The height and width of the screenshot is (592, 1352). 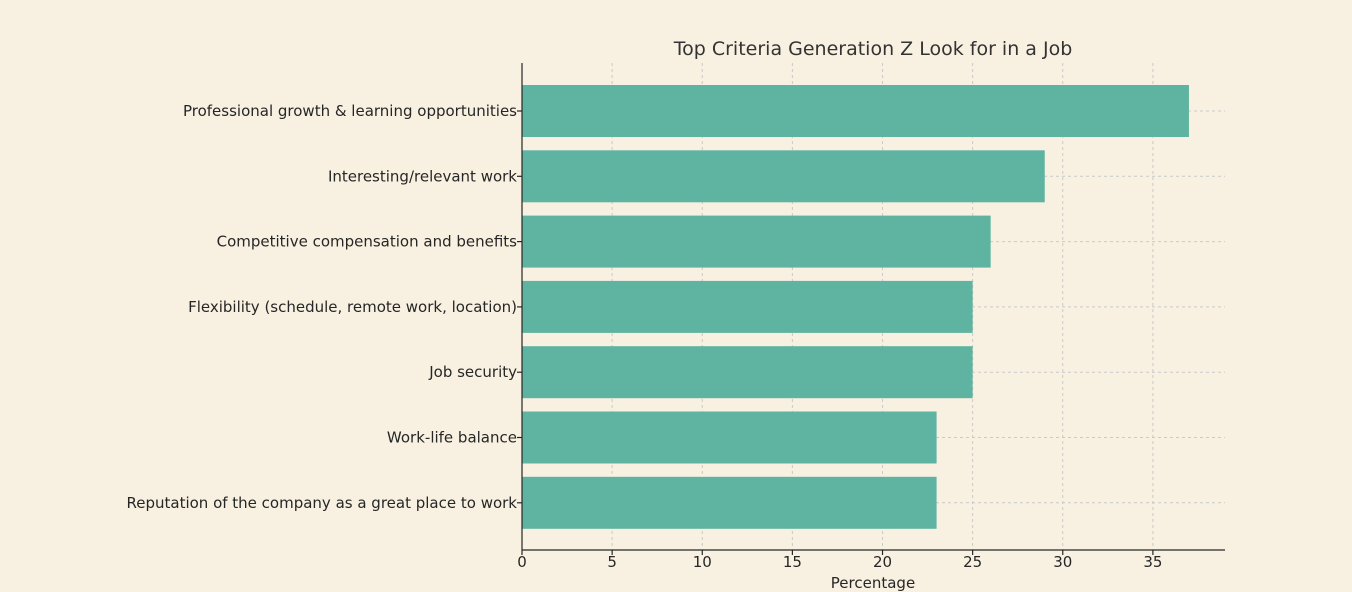 What do you see at coordinates (839, 560) in the screenshot?
I see `x-tick-layer: 0 5 10 15 20 25 30 35` at bounding box center [839, 560].